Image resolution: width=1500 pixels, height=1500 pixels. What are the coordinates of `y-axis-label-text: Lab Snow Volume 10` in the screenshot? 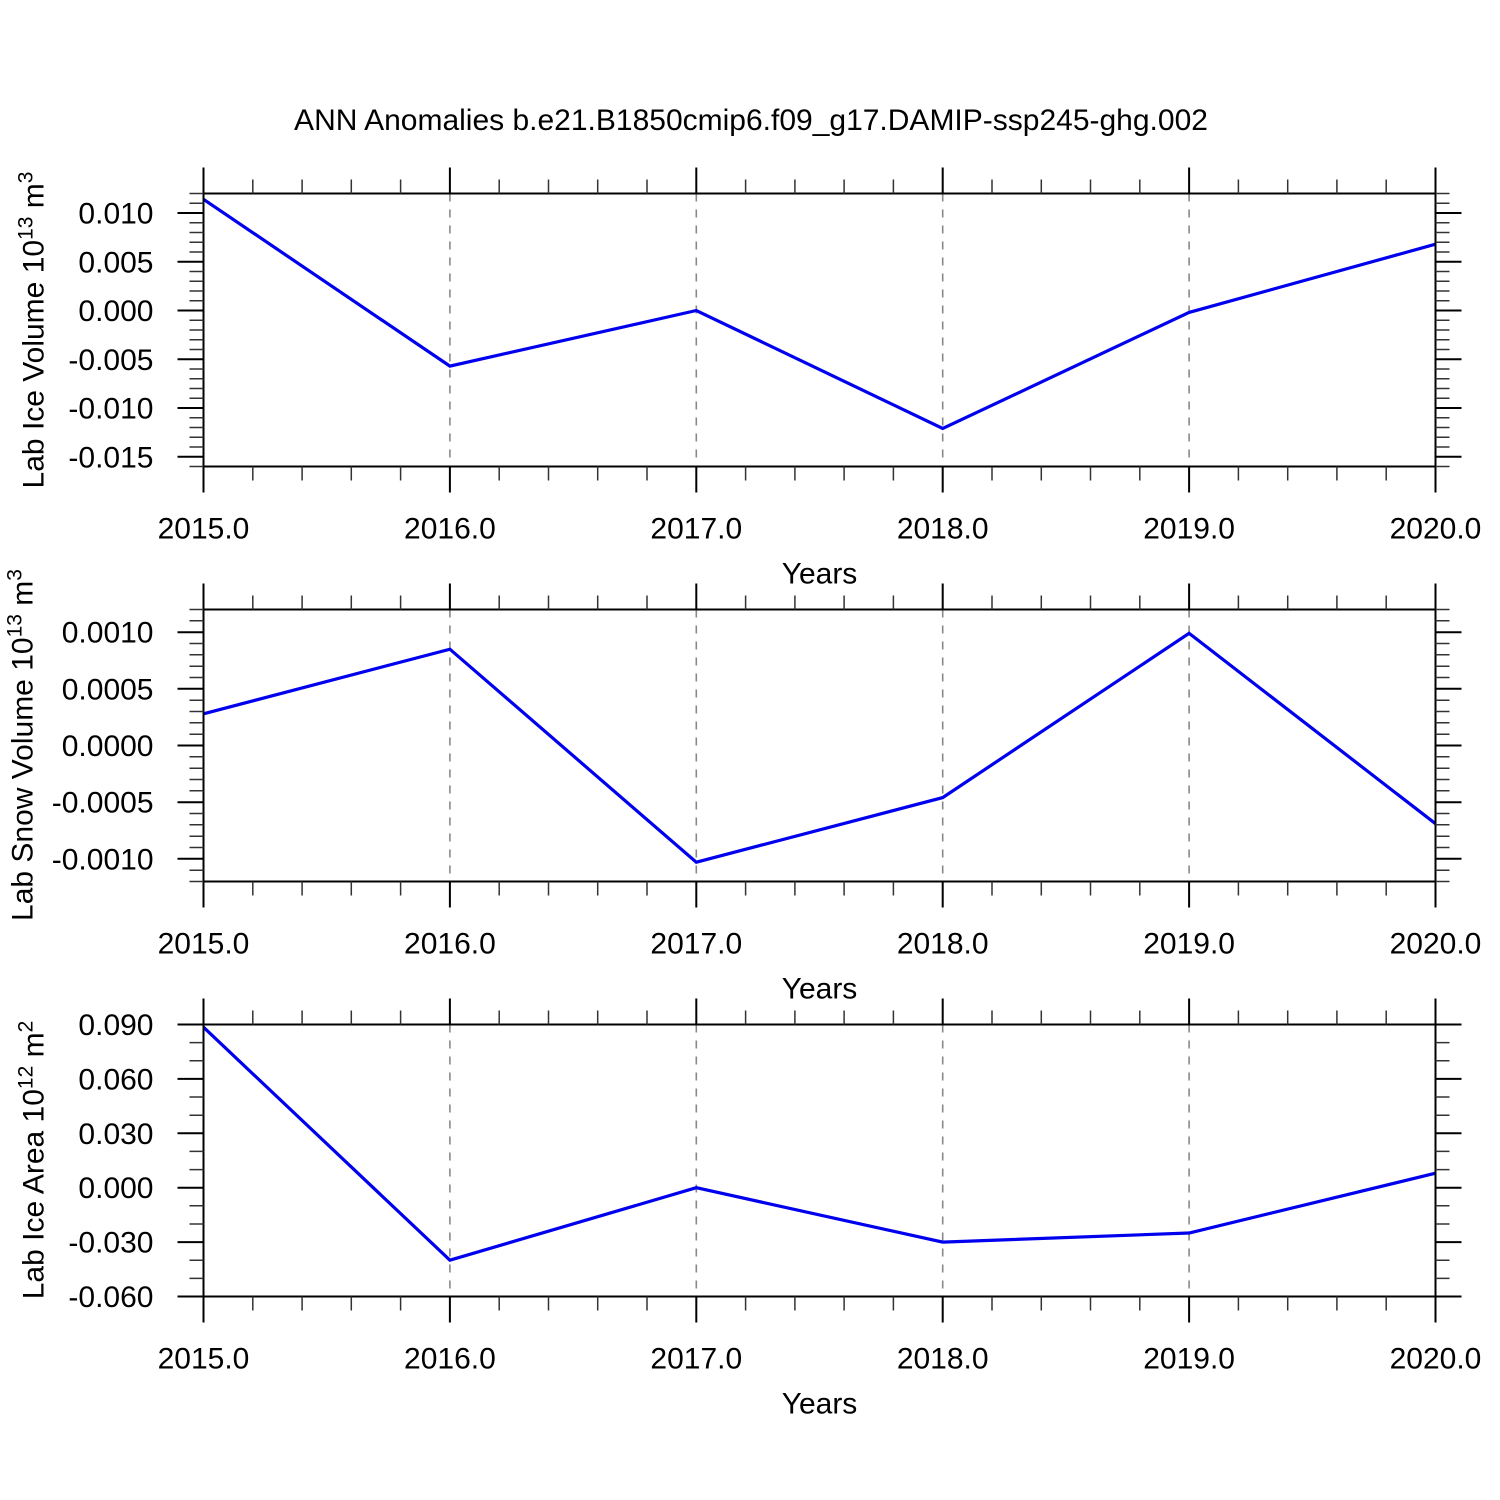 It's located at (23, 779).